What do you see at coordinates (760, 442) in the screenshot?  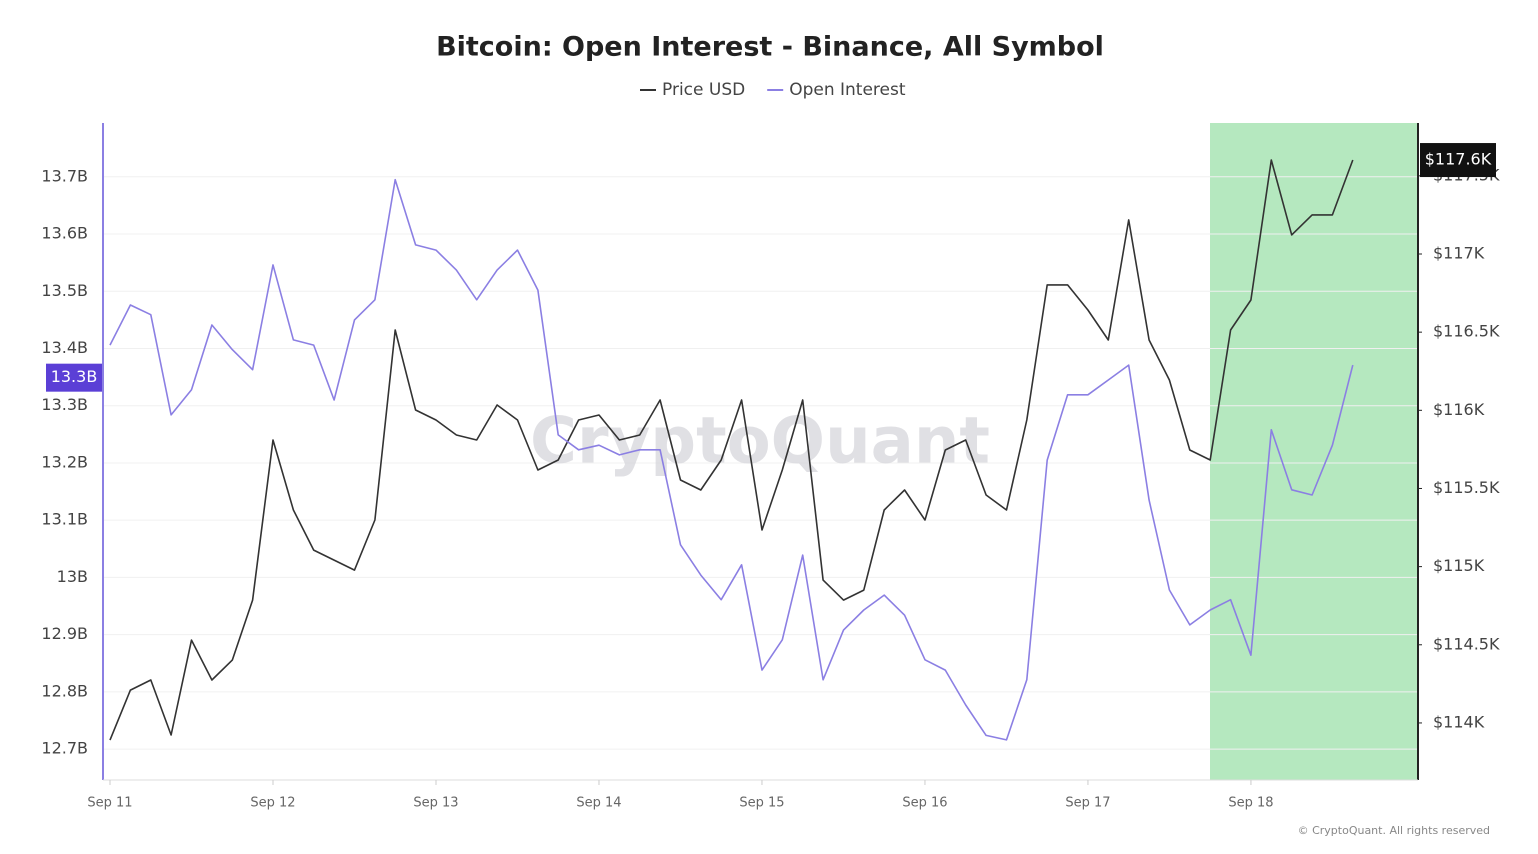 I see `watermark: CryptoQuant` at bounding box center [760, 442].